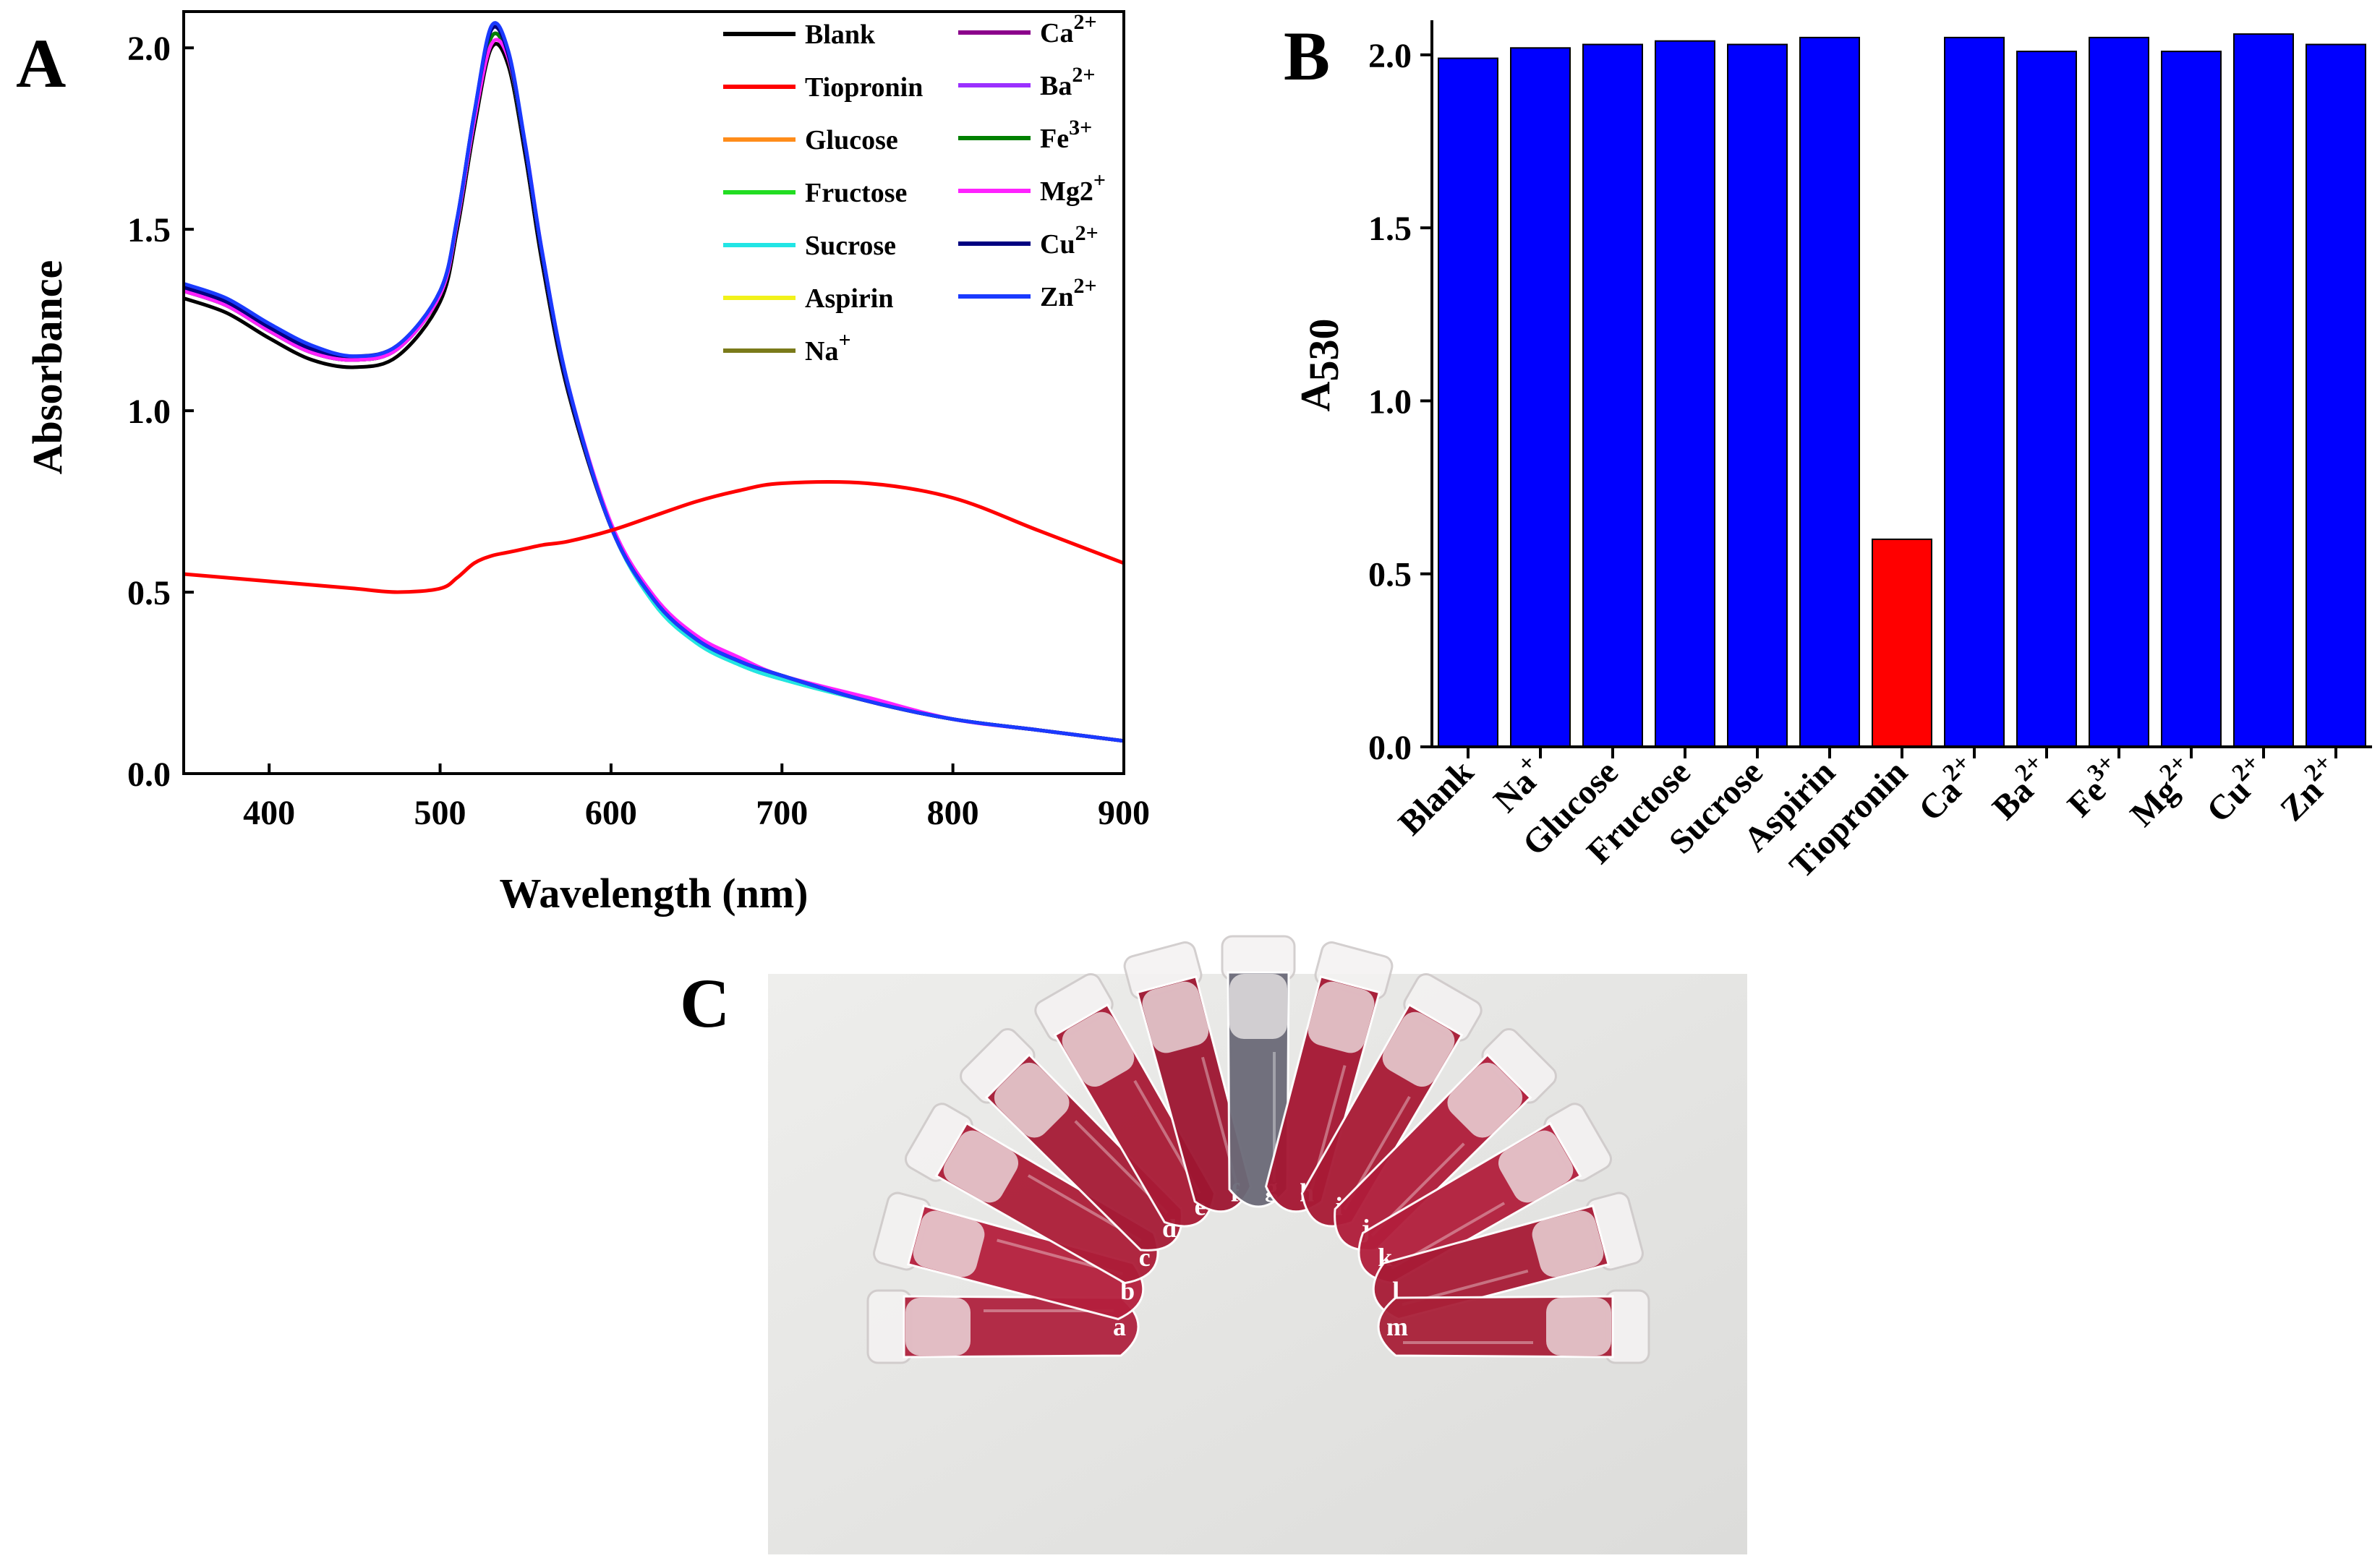 This screenshot has height=1566, width=2380. Describe the element at coordinates (1391, 1100) in the screenshot. I see `tube-i` at that location.